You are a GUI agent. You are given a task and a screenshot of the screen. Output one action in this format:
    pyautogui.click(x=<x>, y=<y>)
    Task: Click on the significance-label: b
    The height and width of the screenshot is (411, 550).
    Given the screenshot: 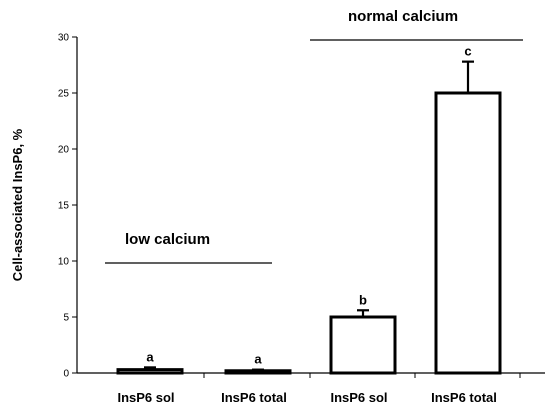 What is the action you would take?
    pyautogui.click(x=363, y=299)
    